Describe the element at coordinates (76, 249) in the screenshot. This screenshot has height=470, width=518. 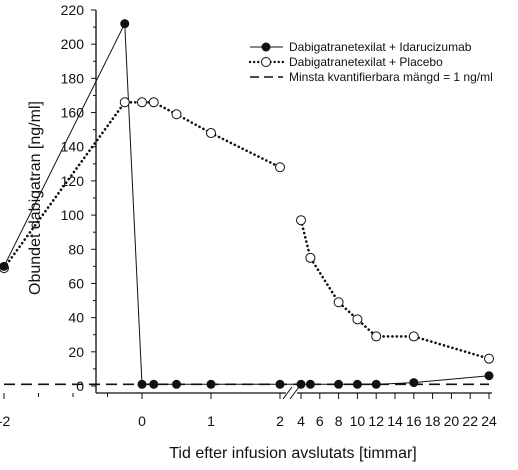
I see `y-tick-label-4: 80` at that location.